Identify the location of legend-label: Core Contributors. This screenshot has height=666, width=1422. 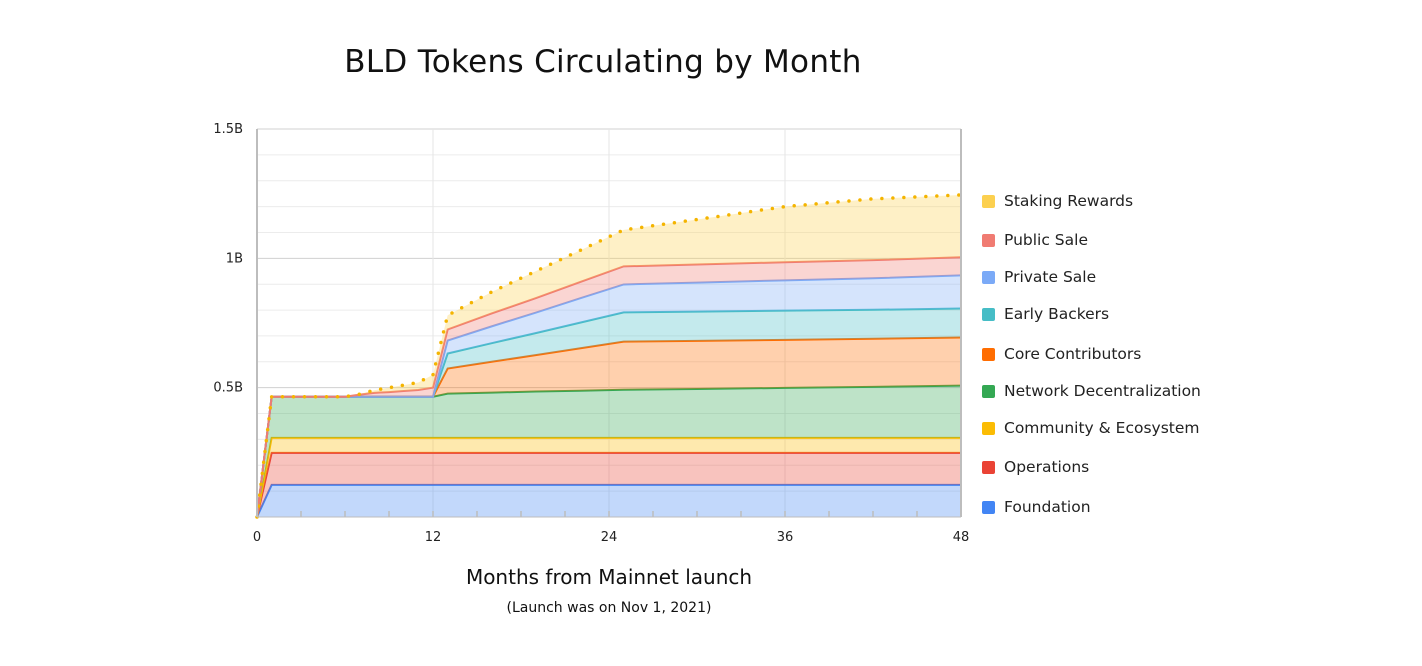
(1073, 354).